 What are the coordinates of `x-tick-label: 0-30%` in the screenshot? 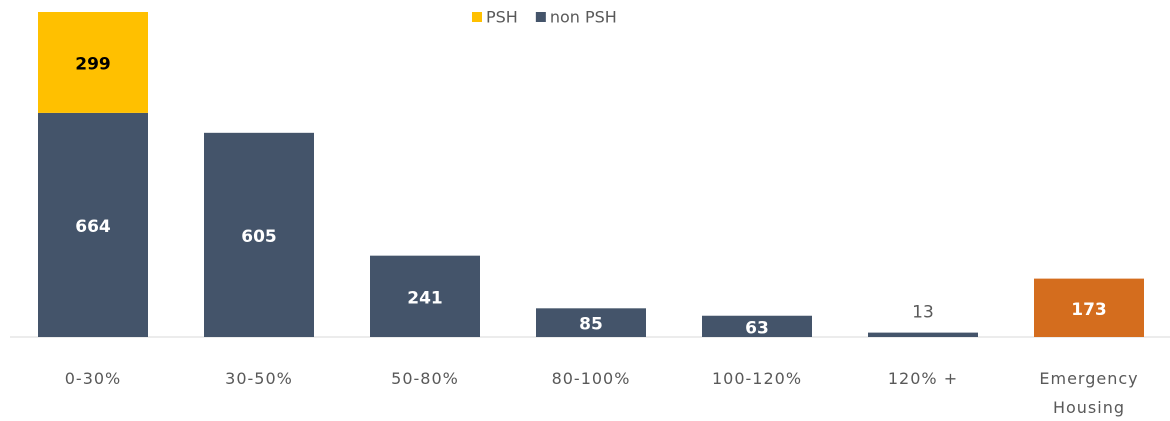 It's located at (93, 378).